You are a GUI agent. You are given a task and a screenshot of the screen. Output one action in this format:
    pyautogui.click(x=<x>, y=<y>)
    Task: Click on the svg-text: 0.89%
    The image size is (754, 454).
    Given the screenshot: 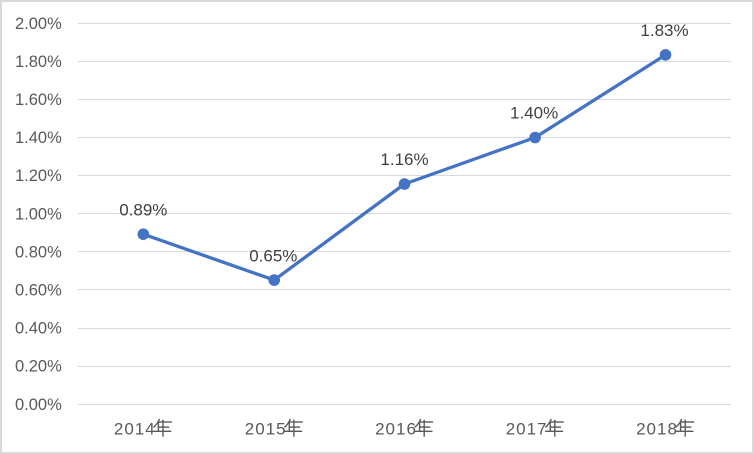 What is the action you would take?
    pyautogui.click(x=143, y=209)
    